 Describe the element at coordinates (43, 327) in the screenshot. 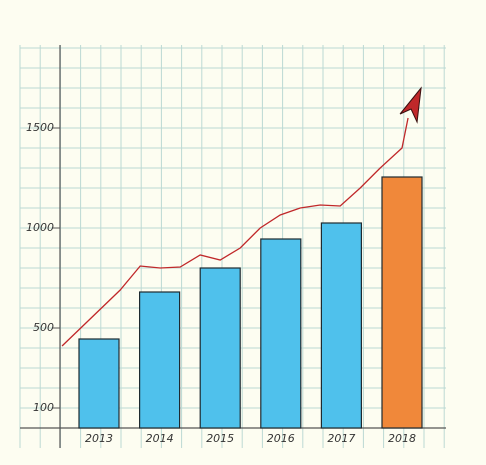

I see `y-tick-label: 500` at that location.